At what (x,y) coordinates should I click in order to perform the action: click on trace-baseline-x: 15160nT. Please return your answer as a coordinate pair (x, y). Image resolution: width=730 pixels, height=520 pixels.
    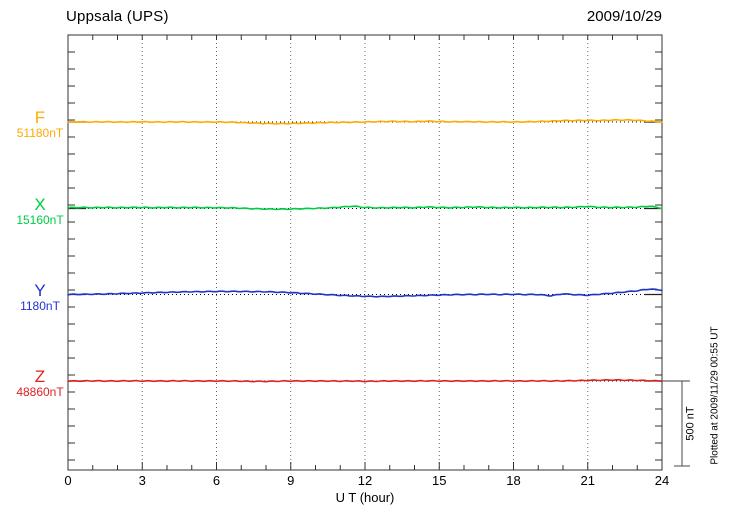
    Looking at the image, I should click on (40, 219).